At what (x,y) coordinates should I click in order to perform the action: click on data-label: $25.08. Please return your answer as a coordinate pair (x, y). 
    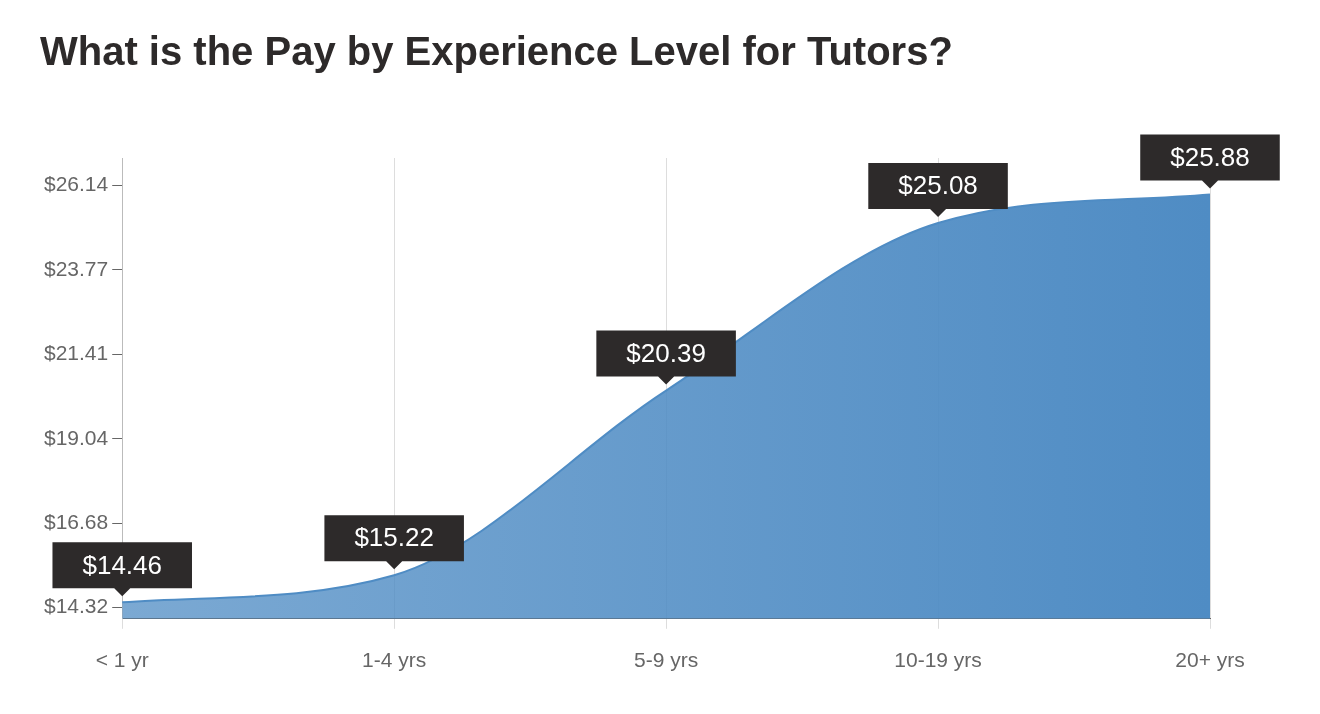
    Looking at the image, I should click on (938, 185).